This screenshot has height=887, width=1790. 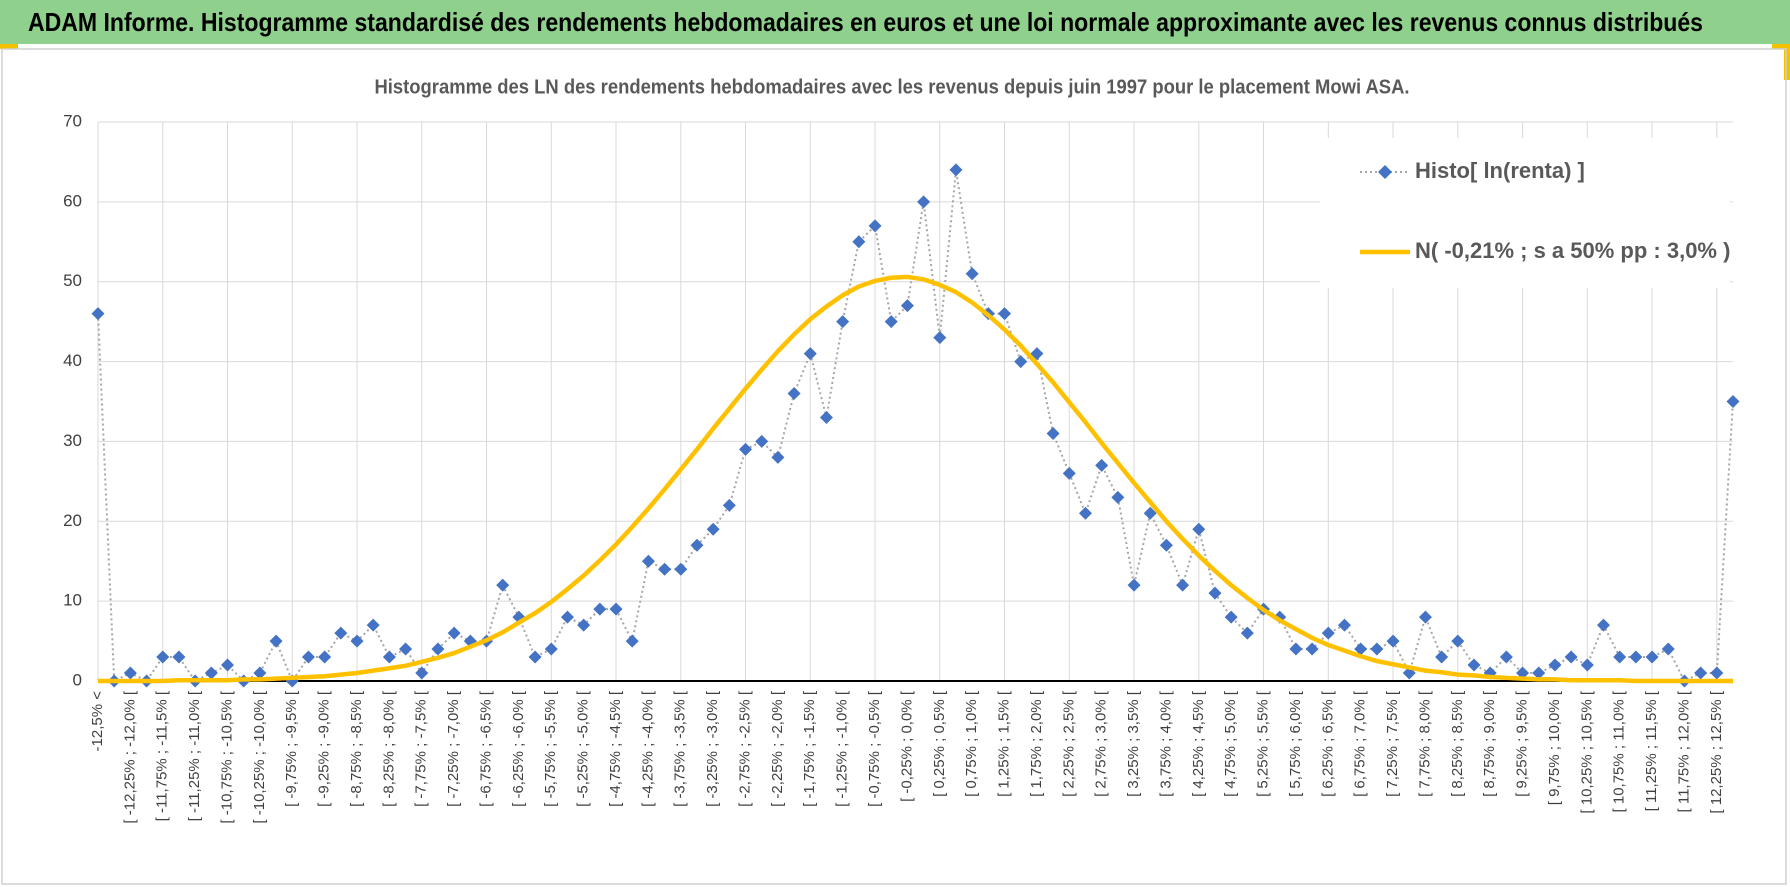 I want to click on x-tick-label: [ 2,25% ; 2,5% [, so click(x=1068, y=743).